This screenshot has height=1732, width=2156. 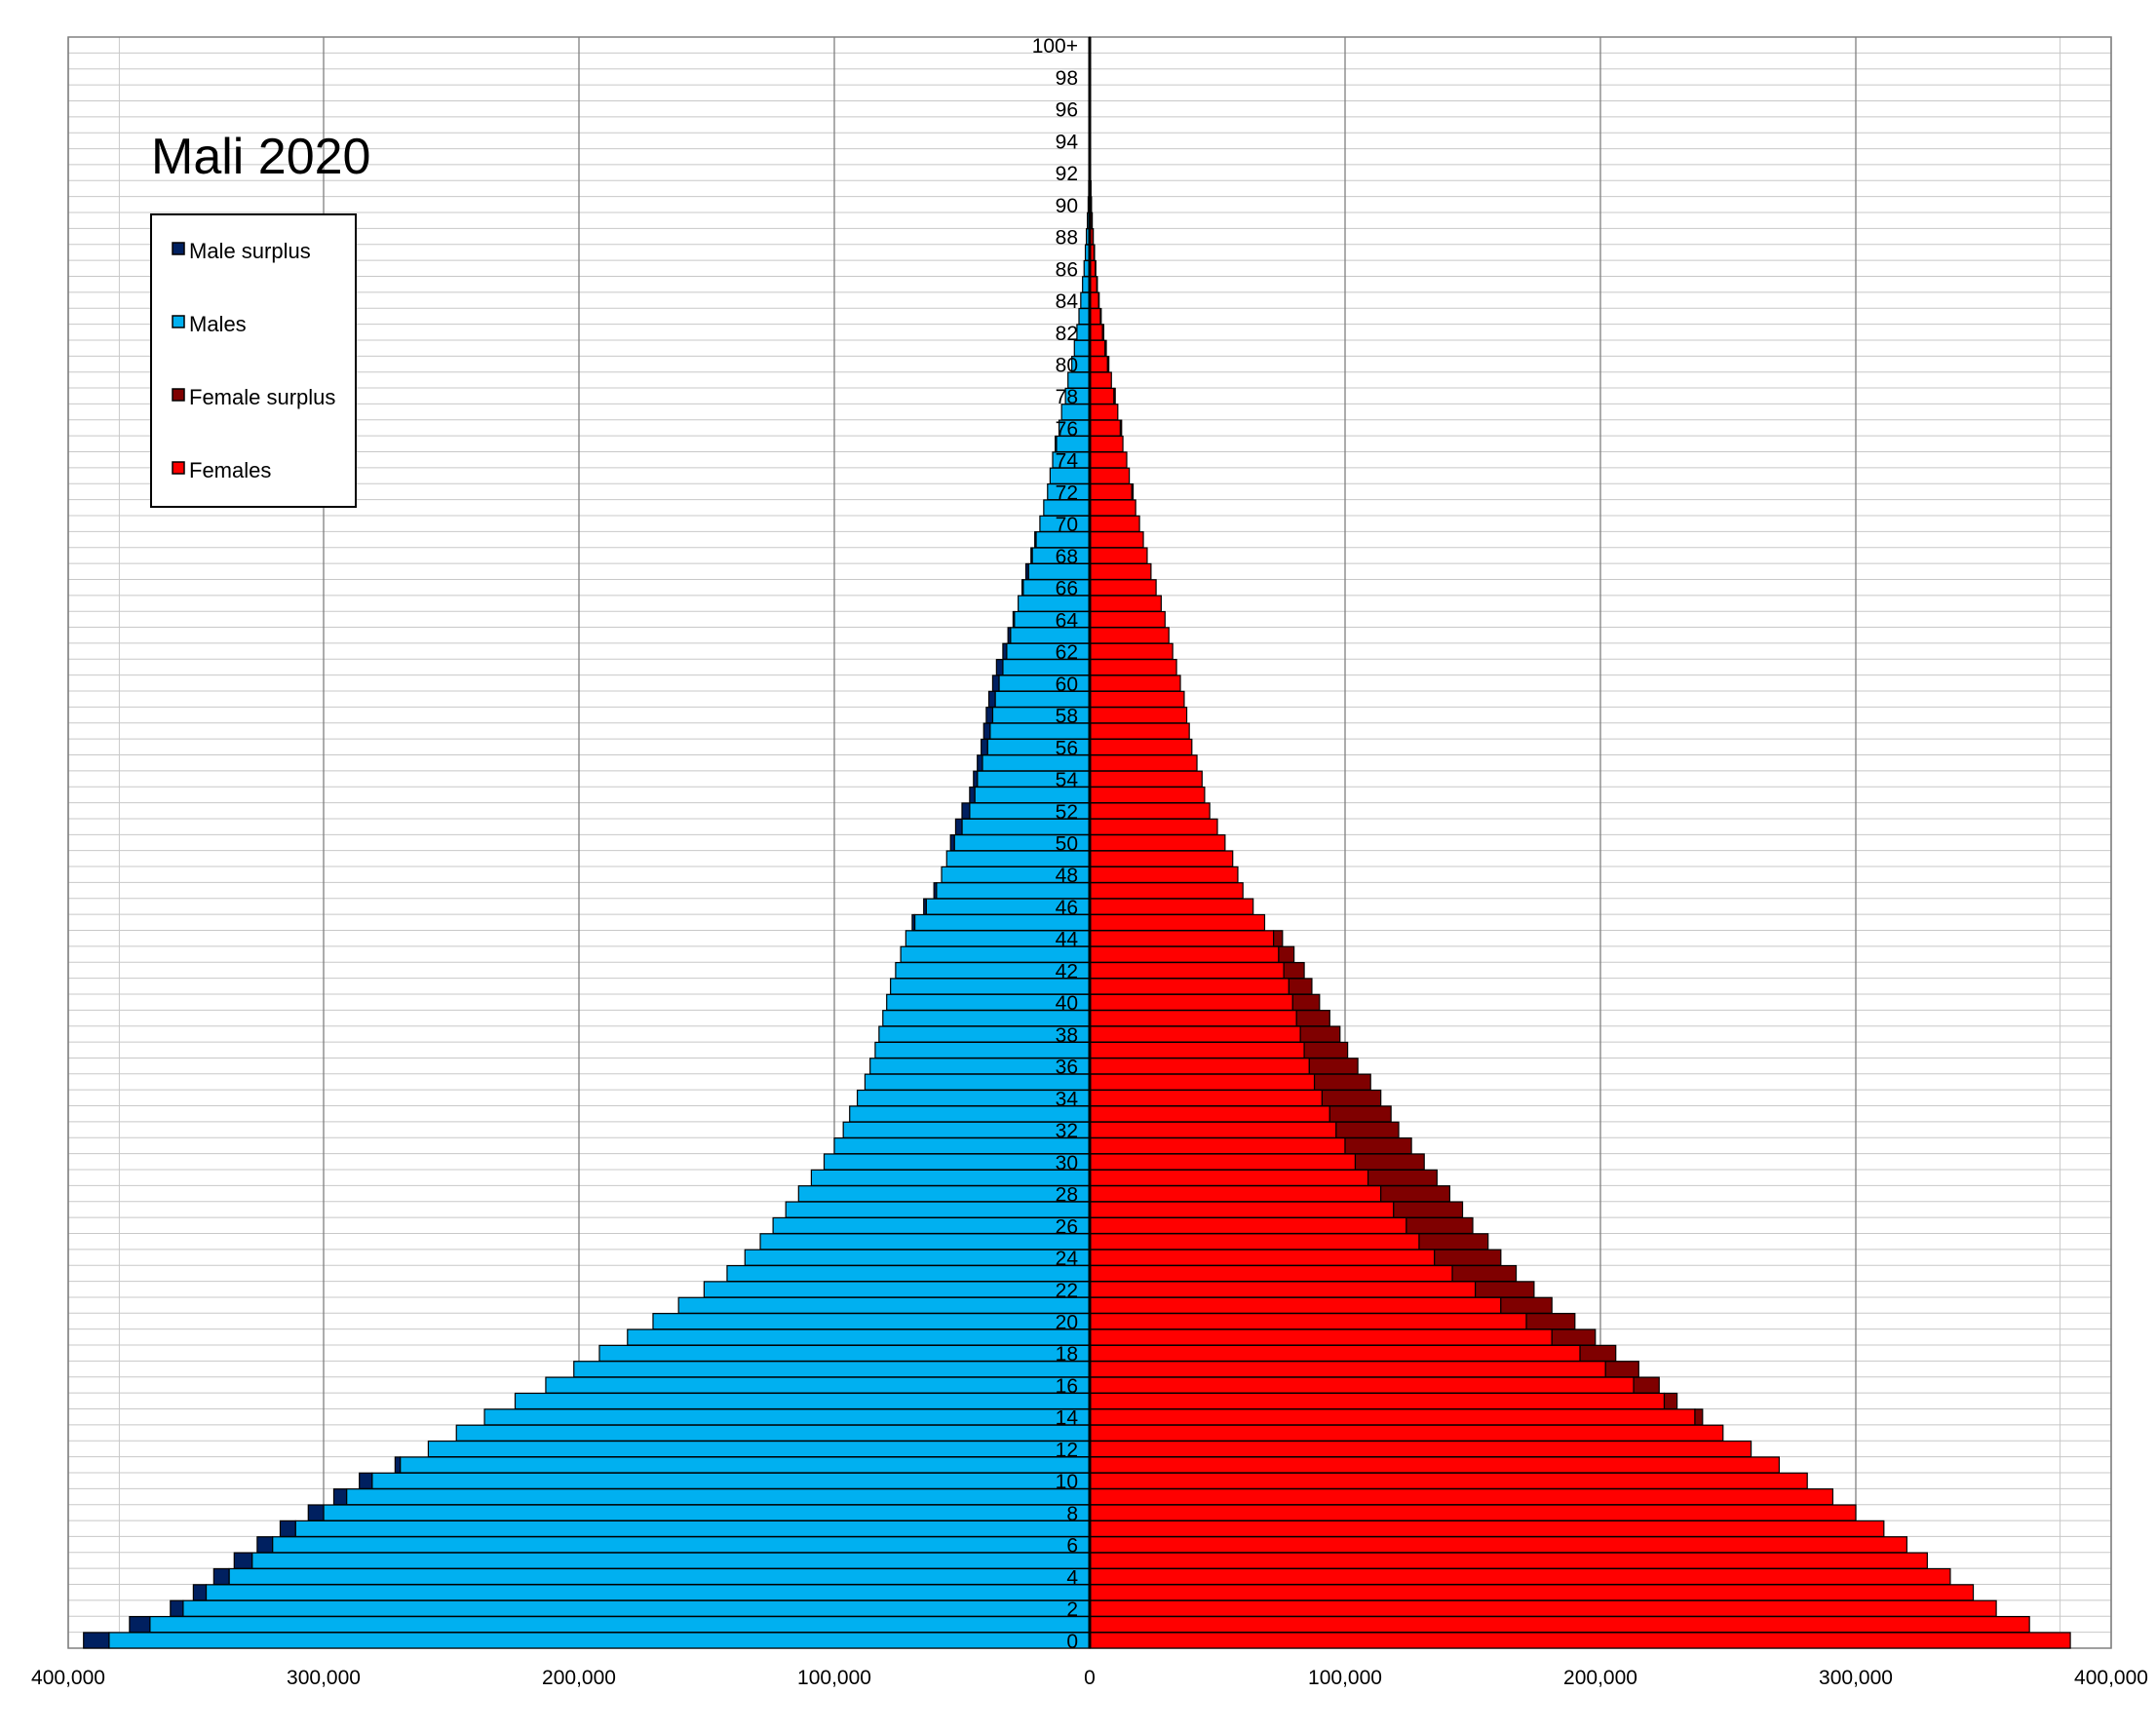 What do you see at coordinates (1072, 1609) in the screenshot?
I see `age-label: 2` at bounding box center [1072, 1609].